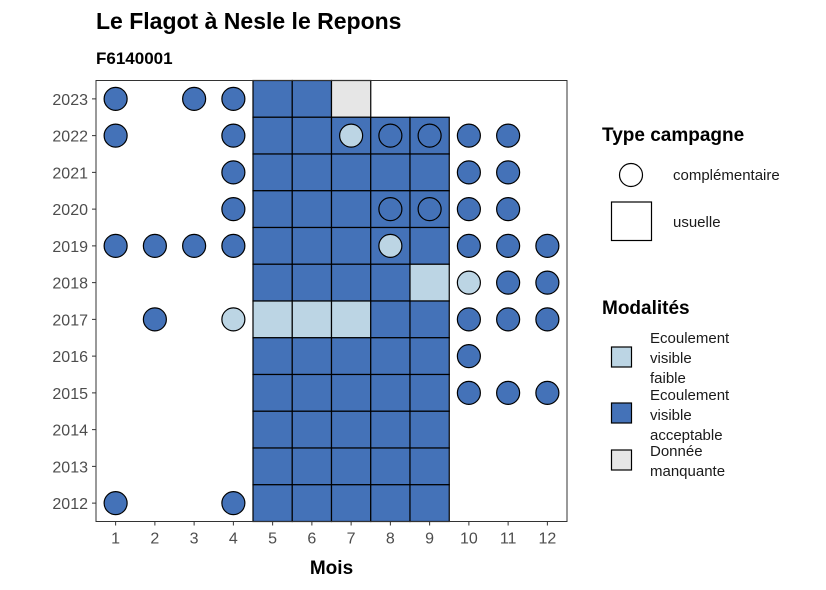  I want to click on x-tick-label: 1, so click(115, 539).